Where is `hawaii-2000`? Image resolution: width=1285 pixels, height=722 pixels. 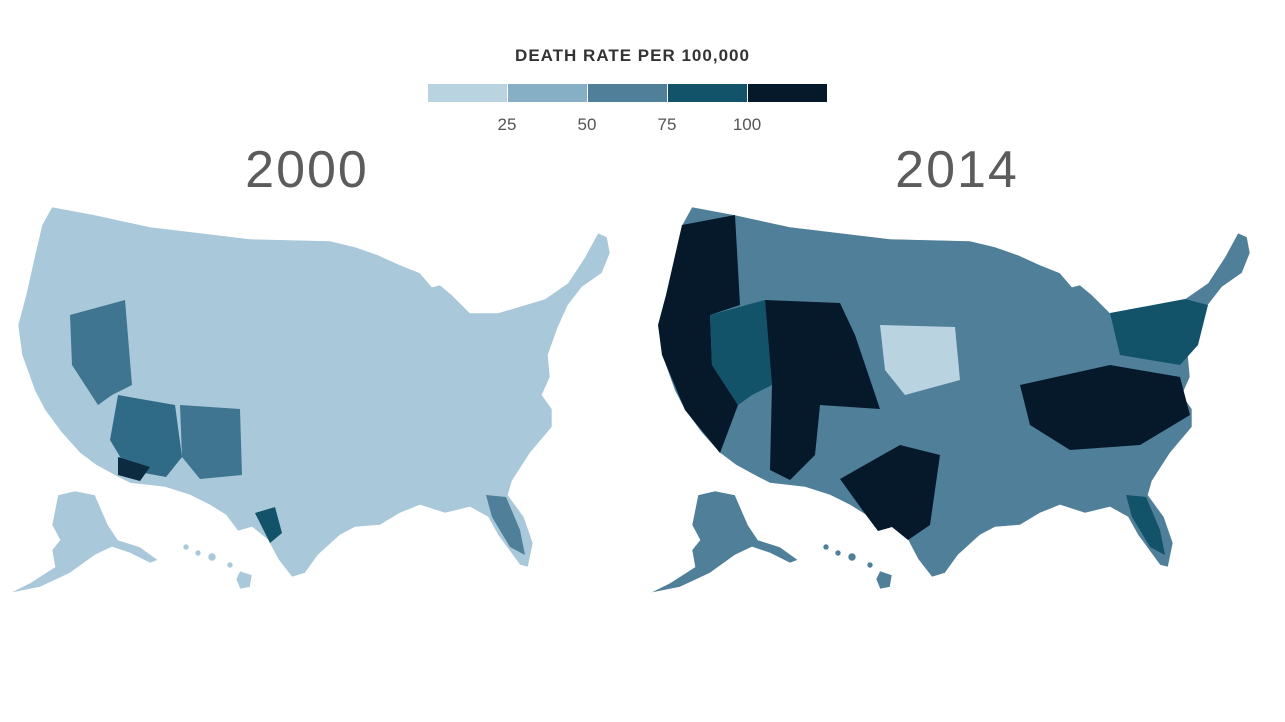 hawaii-2000 is located at coordinates (217, 566).